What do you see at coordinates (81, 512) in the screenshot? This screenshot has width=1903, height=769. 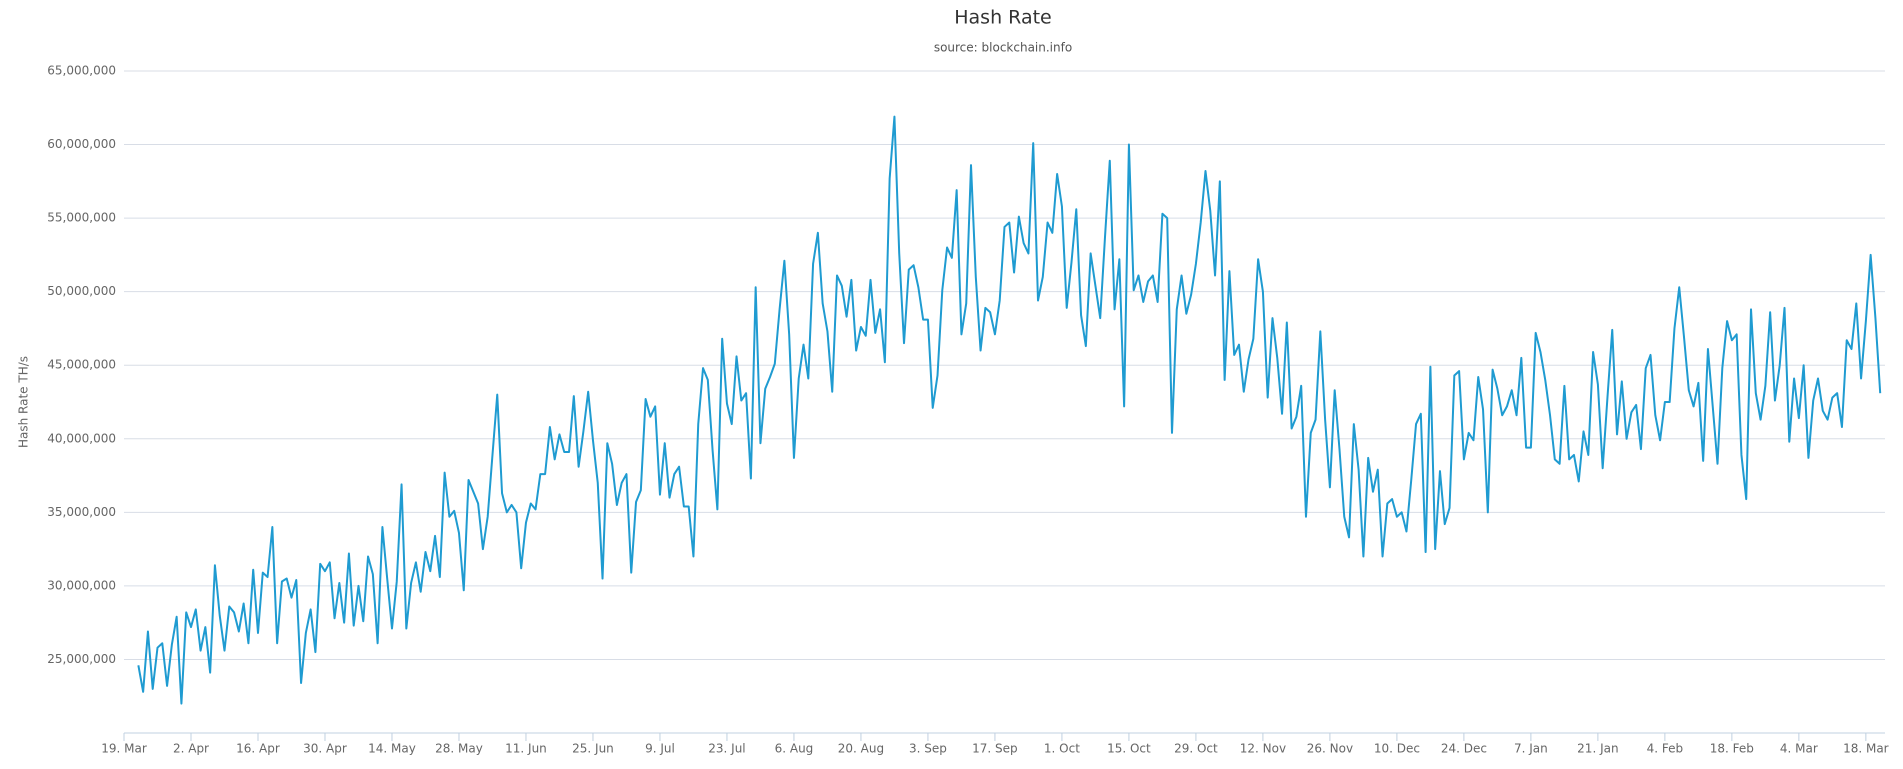 I see `y-tick-label: 35,000,000` at bounding box center [81, 512].